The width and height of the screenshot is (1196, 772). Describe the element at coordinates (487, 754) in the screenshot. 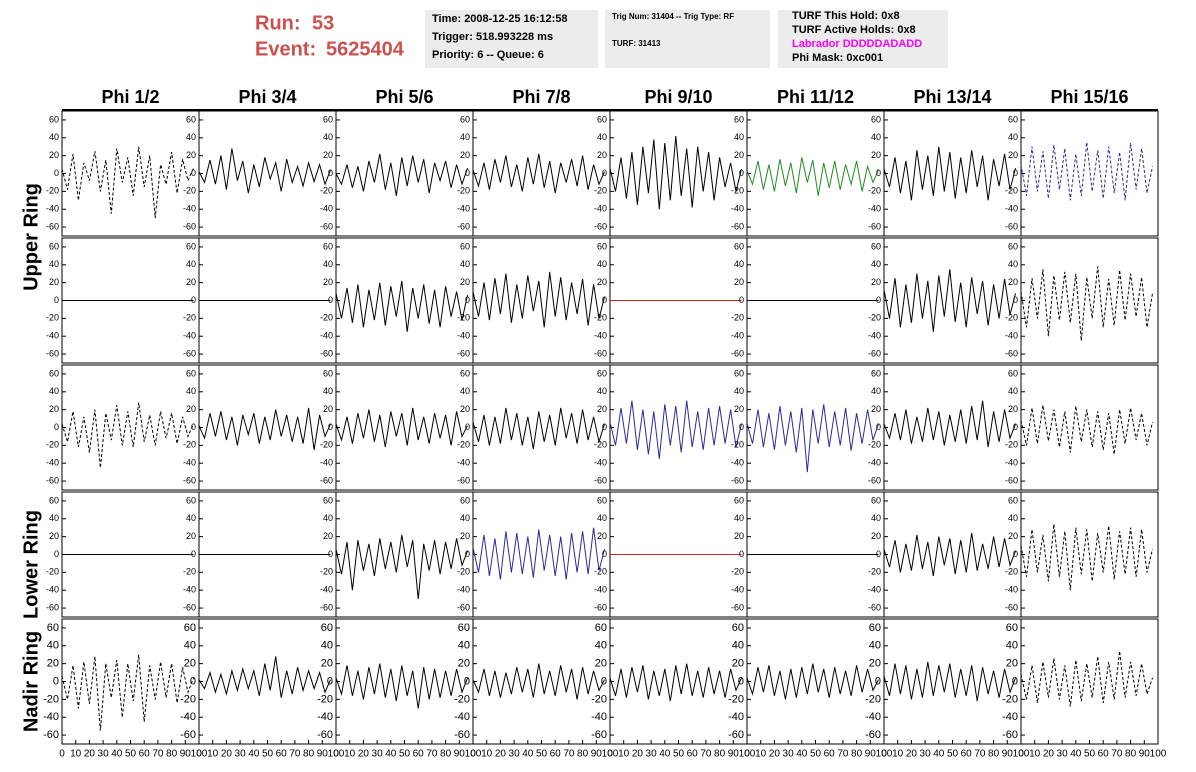

I see `x-tick-label: 10` at that location.